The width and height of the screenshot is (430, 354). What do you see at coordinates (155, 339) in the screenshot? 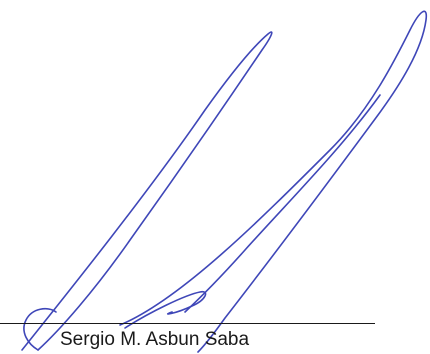
I see `signer-name: Sergio M. Asbun Saba` at bounding box center [155, 339].